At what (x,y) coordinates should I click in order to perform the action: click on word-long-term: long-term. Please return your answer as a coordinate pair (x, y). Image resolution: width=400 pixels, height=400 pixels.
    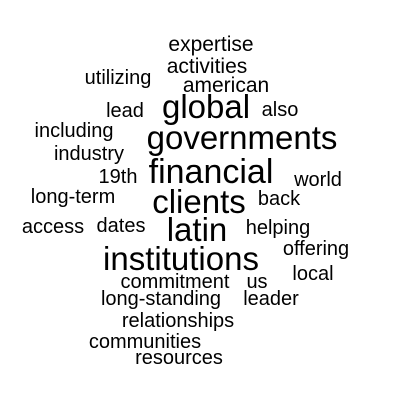
    Looking at the image, I should click on (73, 197).